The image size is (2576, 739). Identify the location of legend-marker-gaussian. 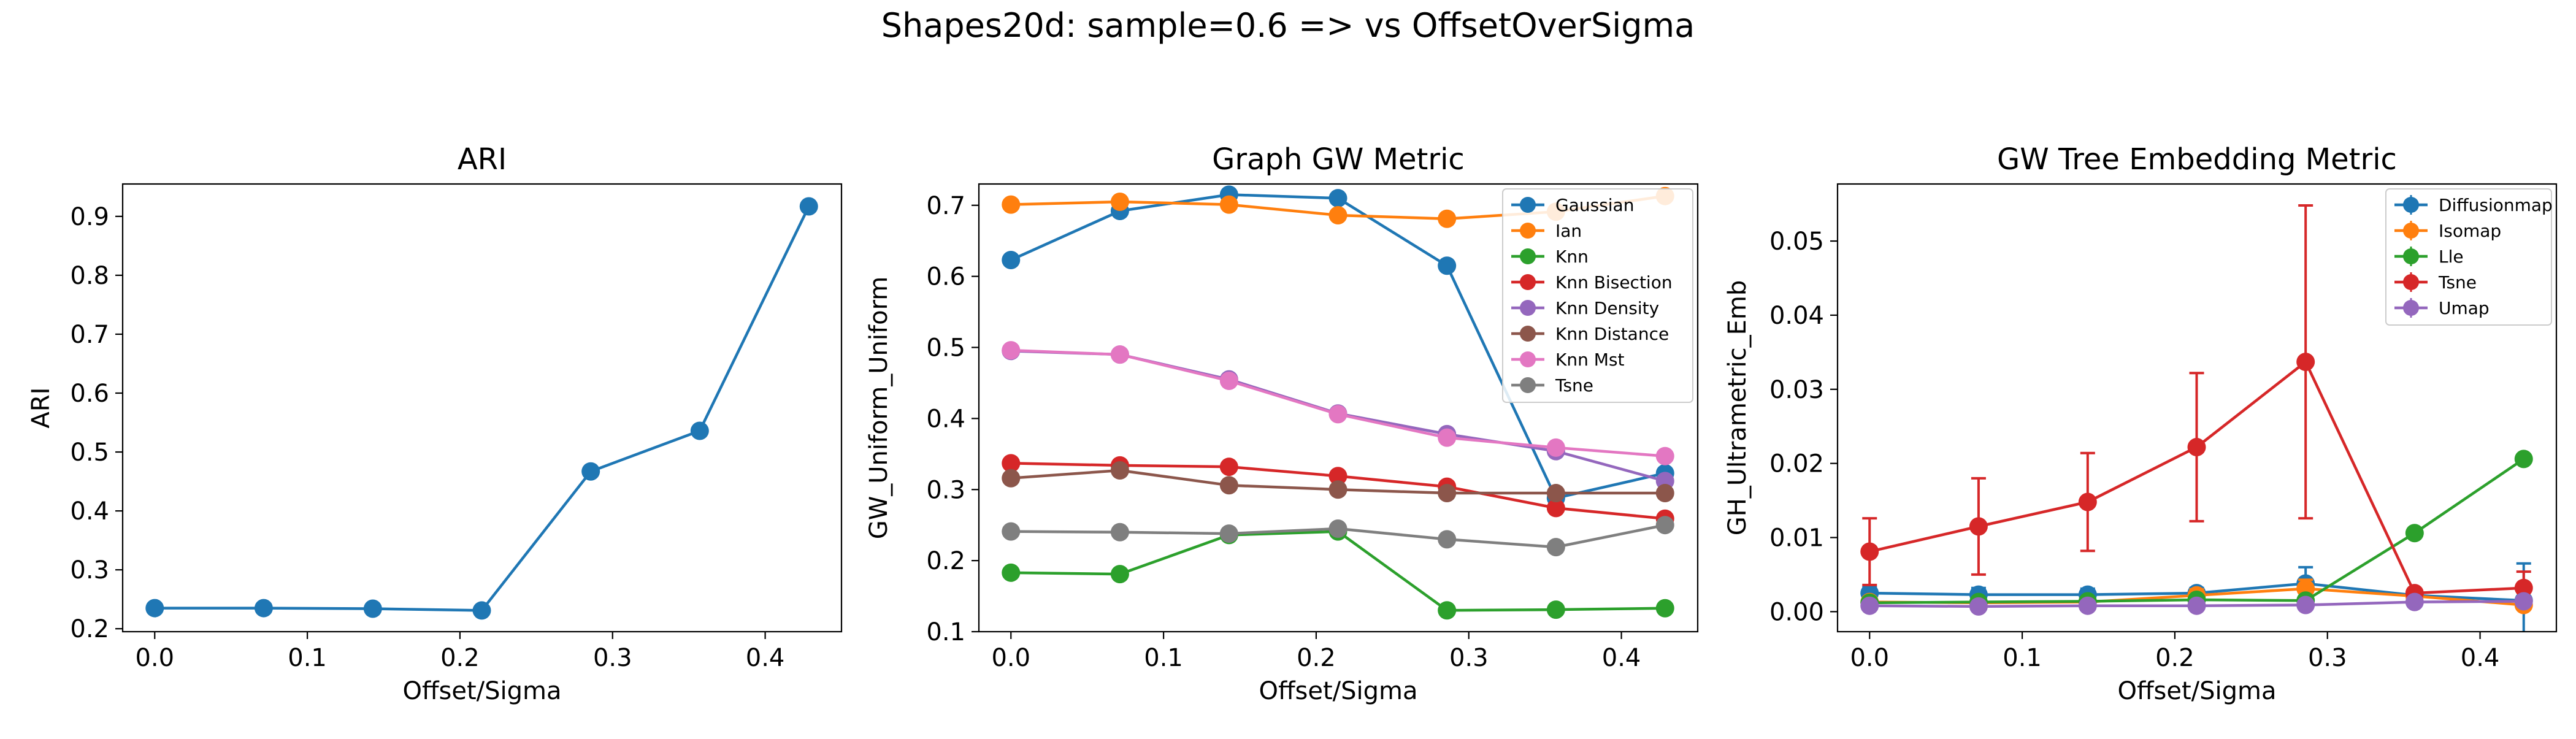
(1528, 205).